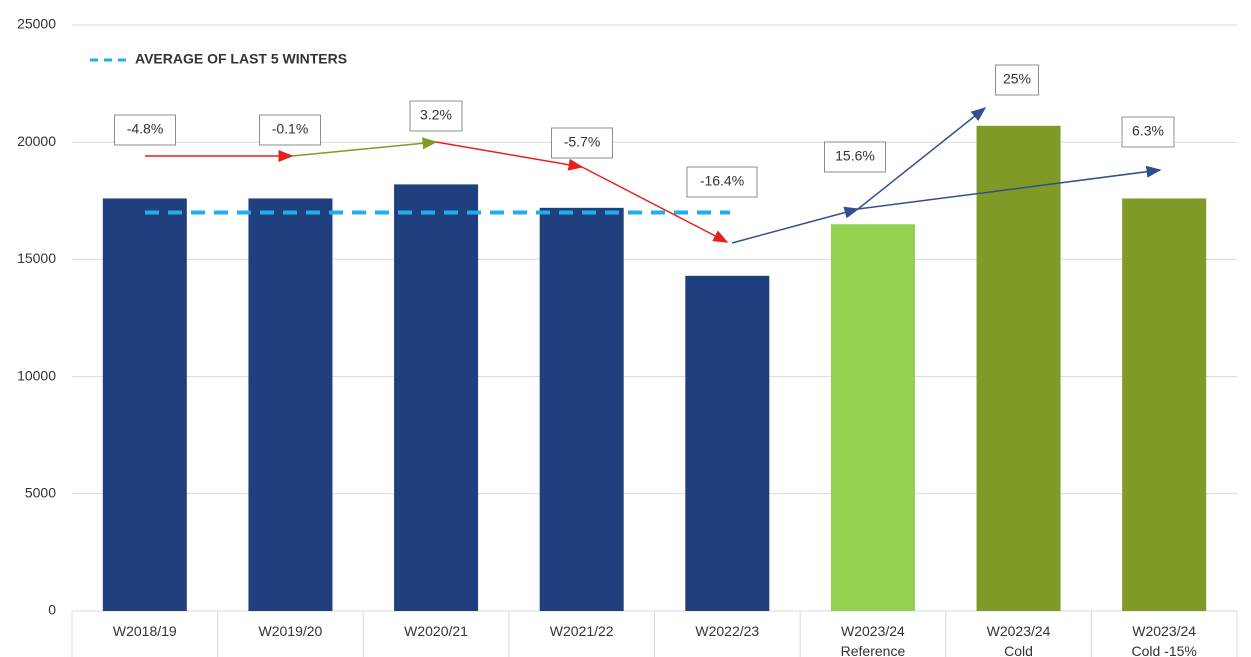 The image size is (1251, 657). I want to click on annotation-label: 25%, so click(1017, 79).